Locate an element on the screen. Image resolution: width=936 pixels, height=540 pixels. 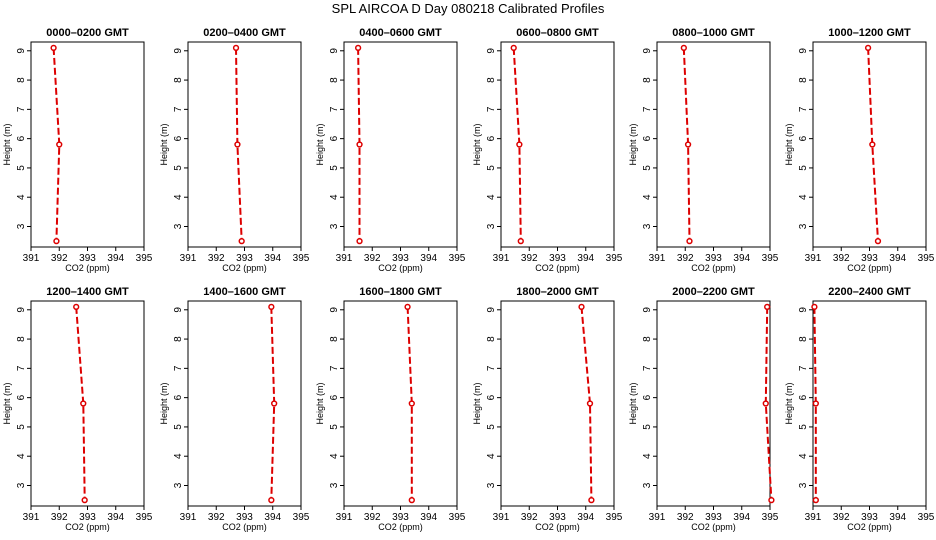
panel-title: 2200–2400 GMT is located at coordinates (869, 292).